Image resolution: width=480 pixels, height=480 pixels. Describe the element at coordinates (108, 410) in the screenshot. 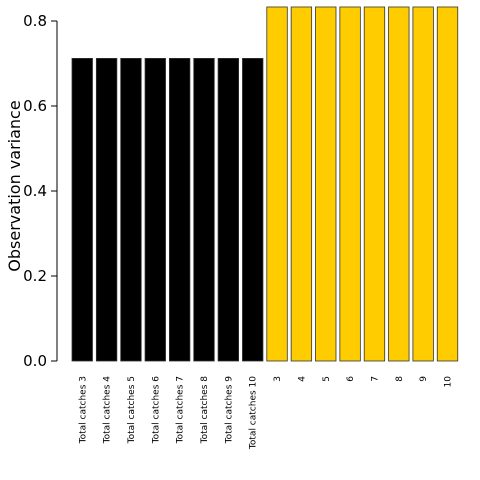

I see `x-tick-label: Total catches 4` at that location.